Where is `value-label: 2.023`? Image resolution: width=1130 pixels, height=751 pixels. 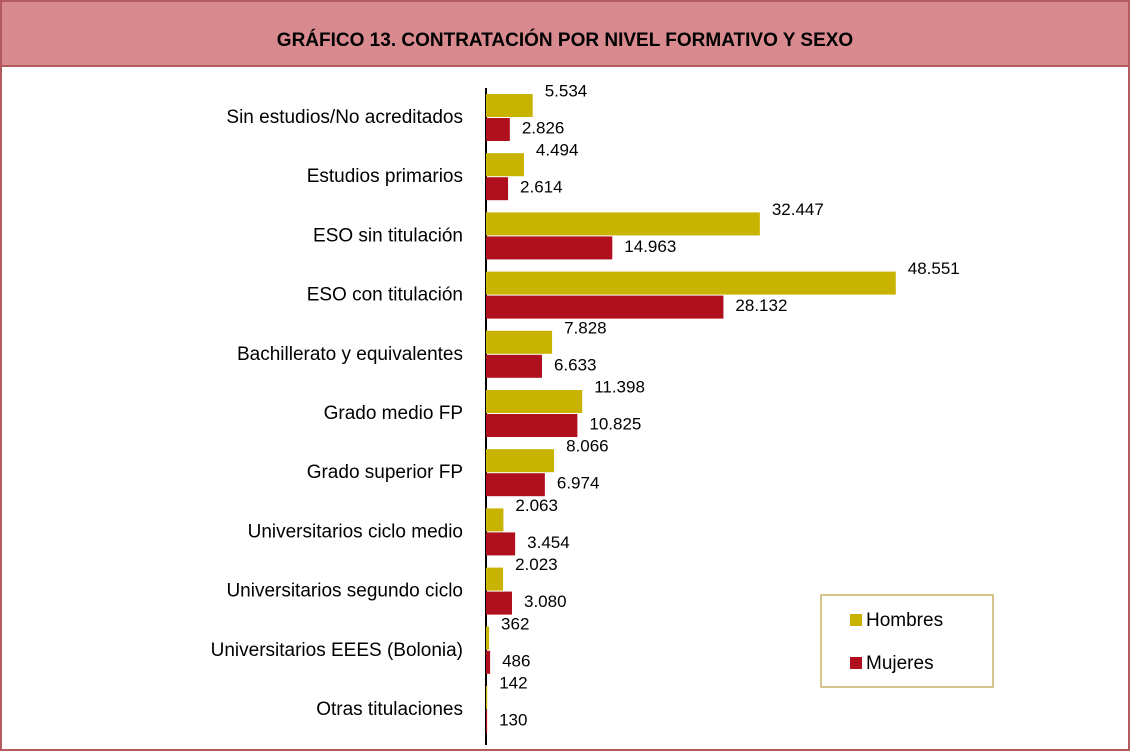
value-label: 2.023 is located at coordinates (536, 564).